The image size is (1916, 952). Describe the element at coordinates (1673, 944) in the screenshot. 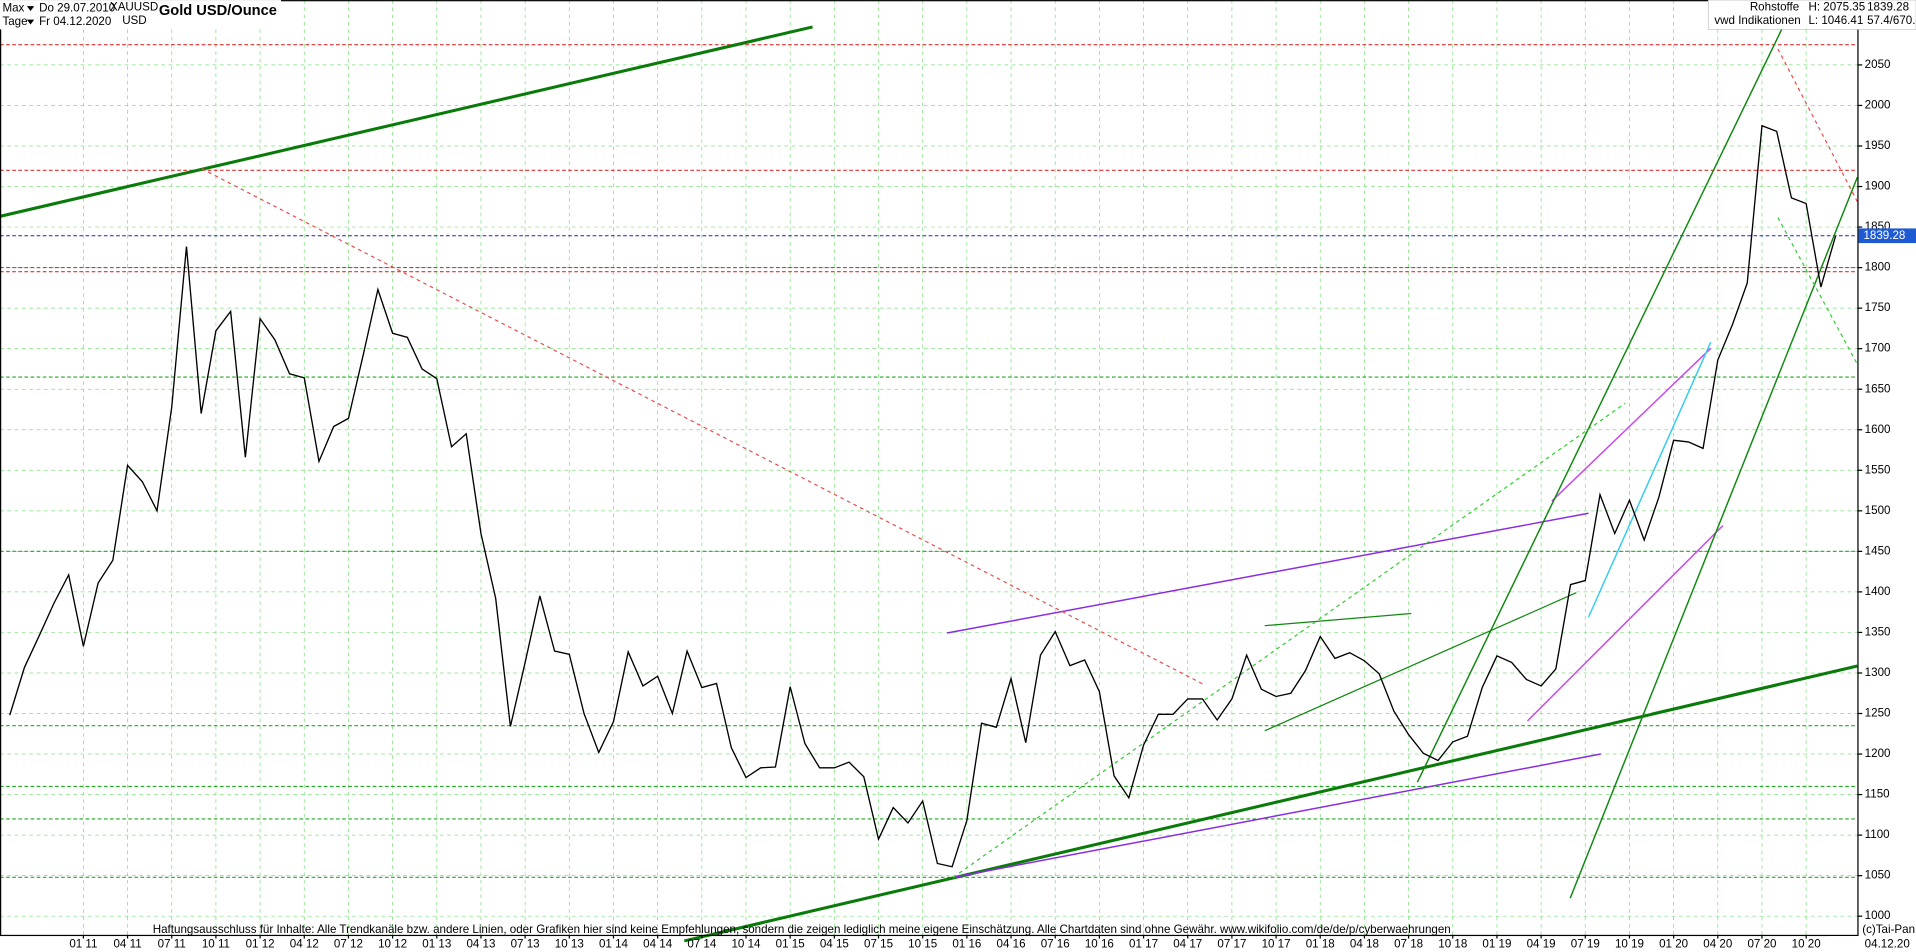

I see `x-tick-label: 01 20` at that location.